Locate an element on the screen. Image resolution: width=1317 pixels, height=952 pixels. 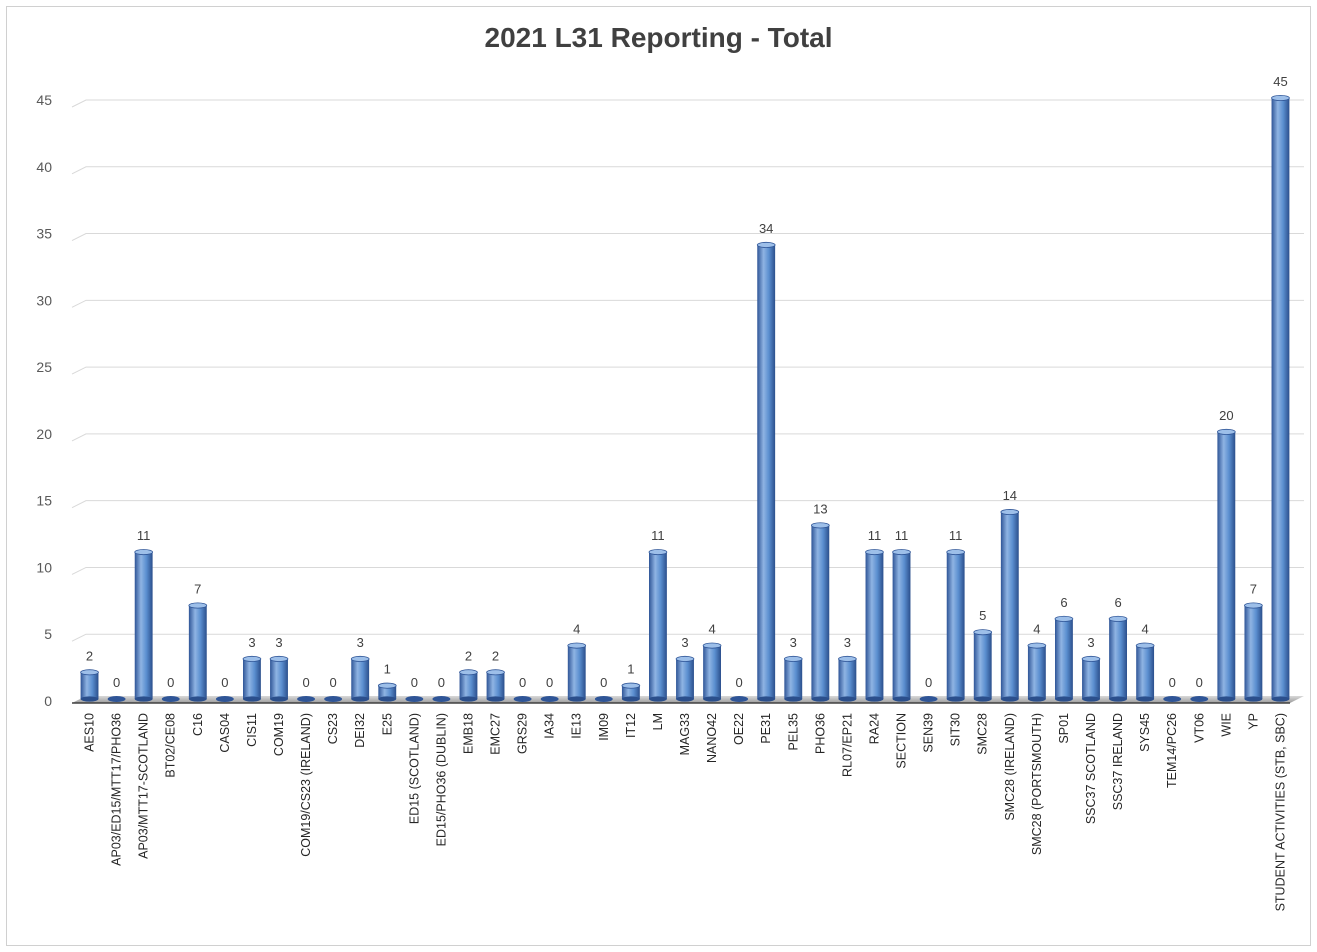
y-tick-label: 10 is located at coordinates (44, 567).